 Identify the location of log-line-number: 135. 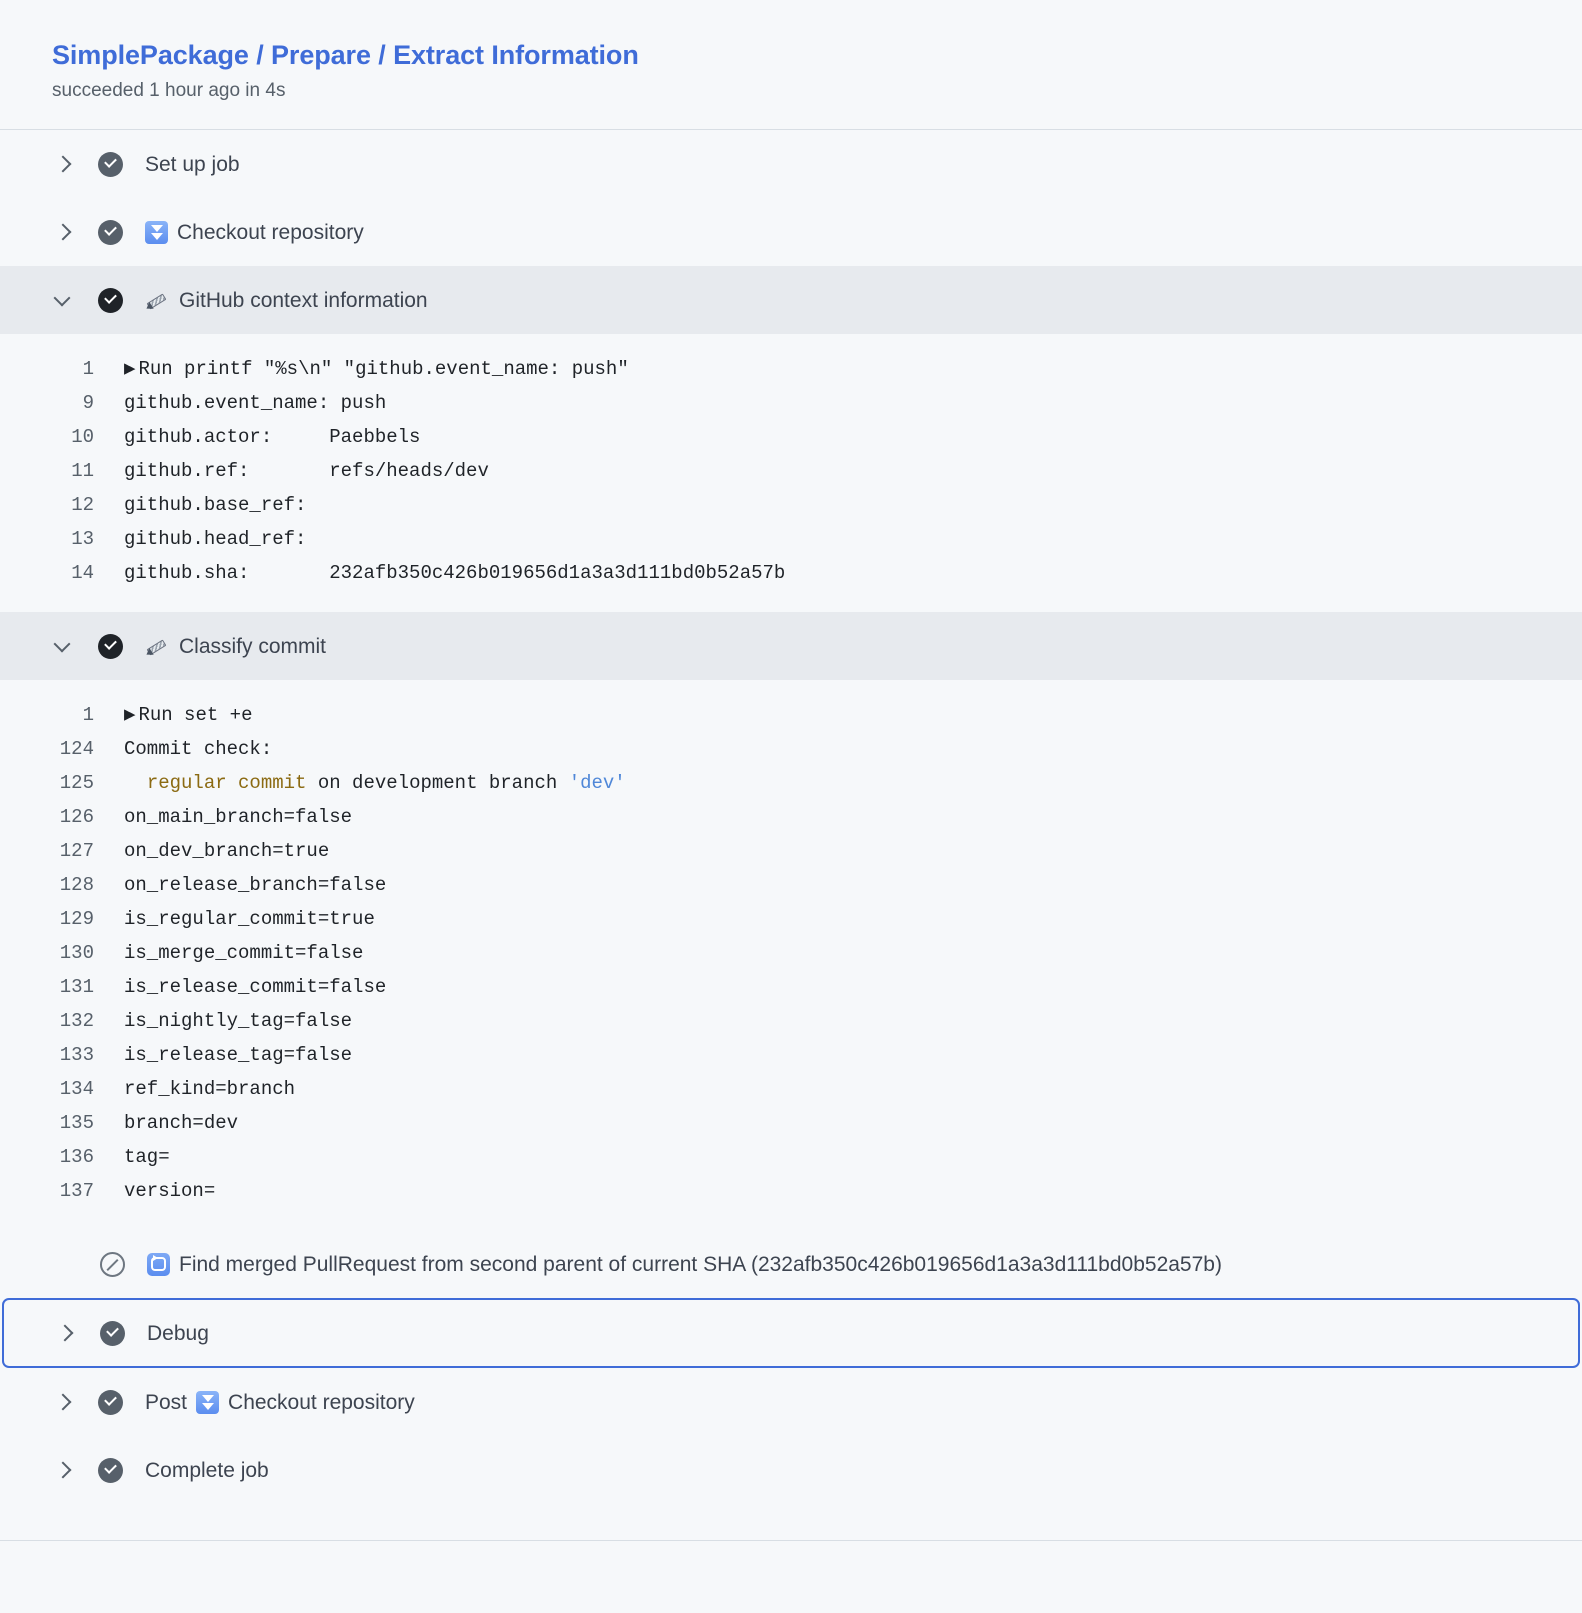
(76, 1123).